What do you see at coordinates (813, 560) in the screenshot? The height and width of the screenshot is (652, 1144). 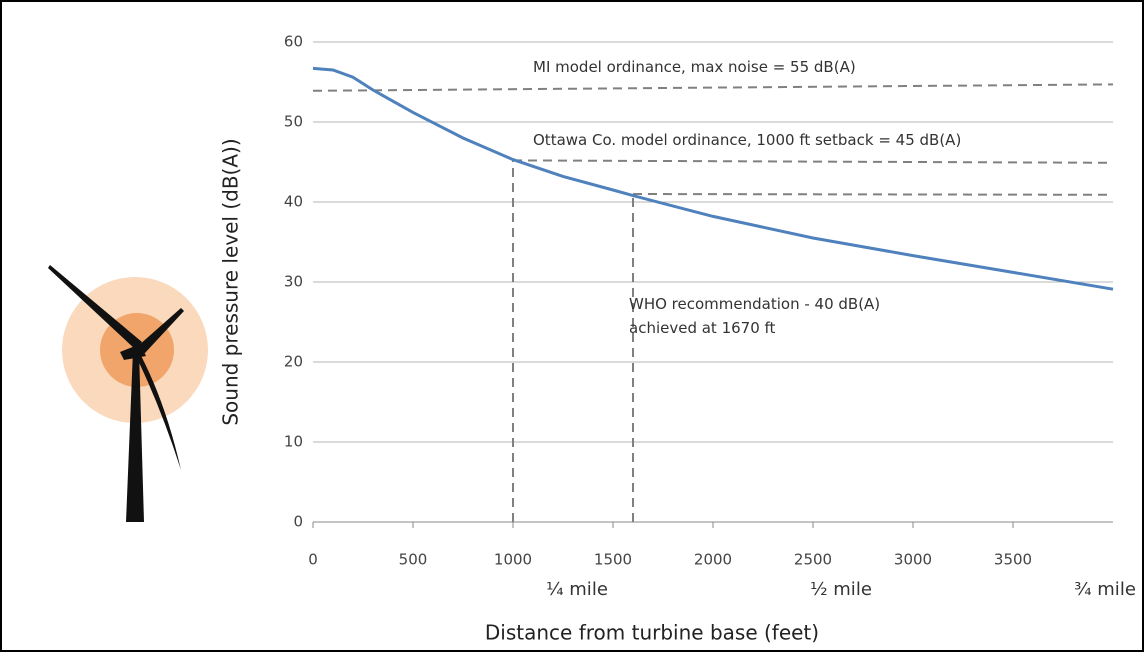 I see `x-tick-label: 2500` at bounding box center [813, 560].